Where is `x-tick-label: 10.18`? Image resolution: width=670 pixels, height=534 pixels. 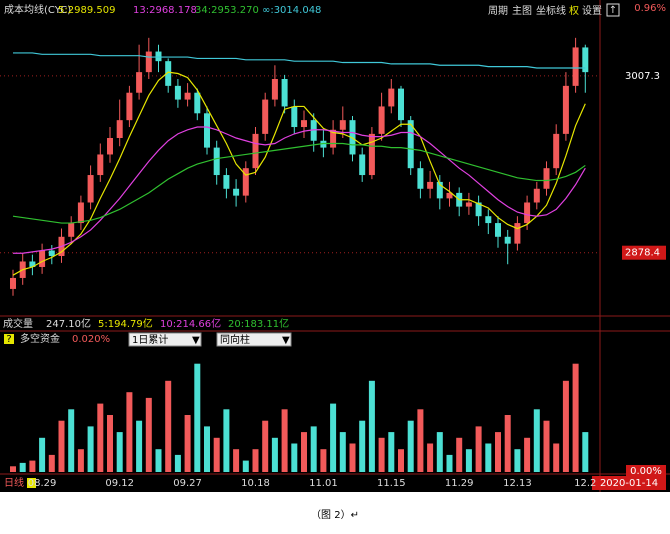 x-tick-label: 10.18 is located at coordinates (255, 483).